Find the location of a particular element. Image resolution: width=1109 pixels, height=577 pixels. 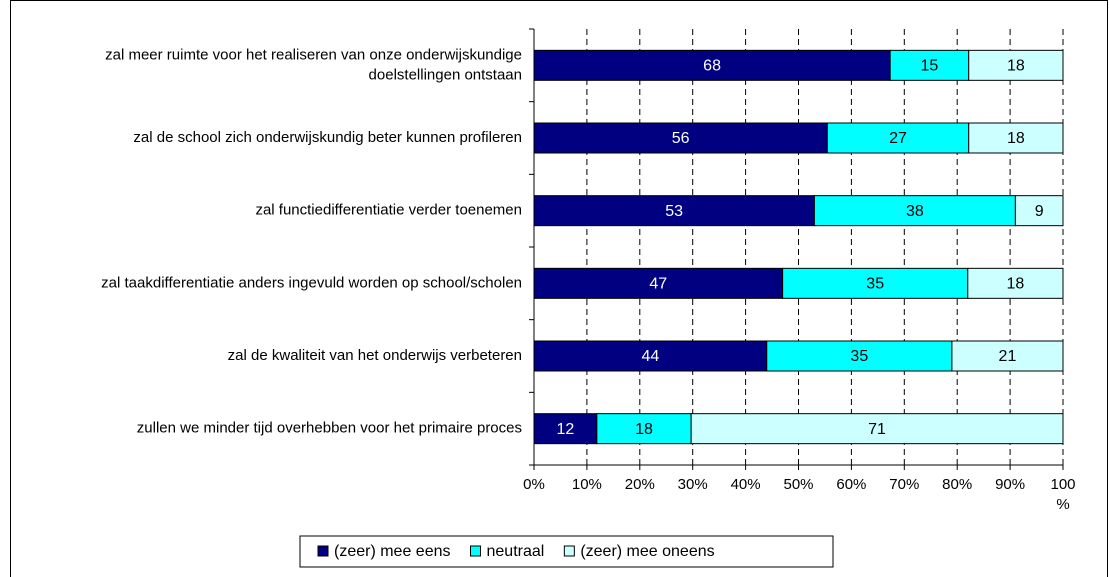

data-label: 68 is located at coordinates (712, 66).